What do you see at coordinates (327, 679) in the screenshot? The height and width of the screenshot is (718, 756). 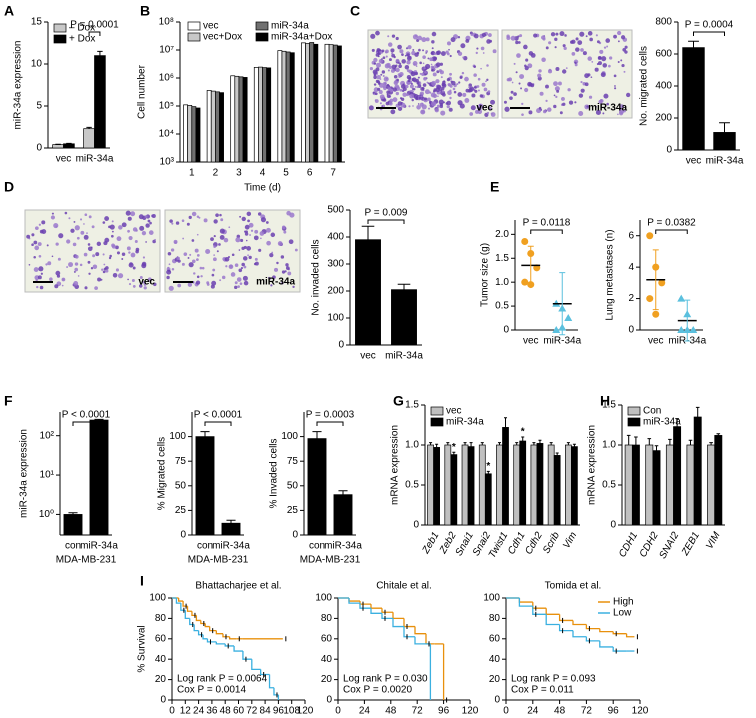 I see `y-tick-label: 20` at bounding box center [327, 679].